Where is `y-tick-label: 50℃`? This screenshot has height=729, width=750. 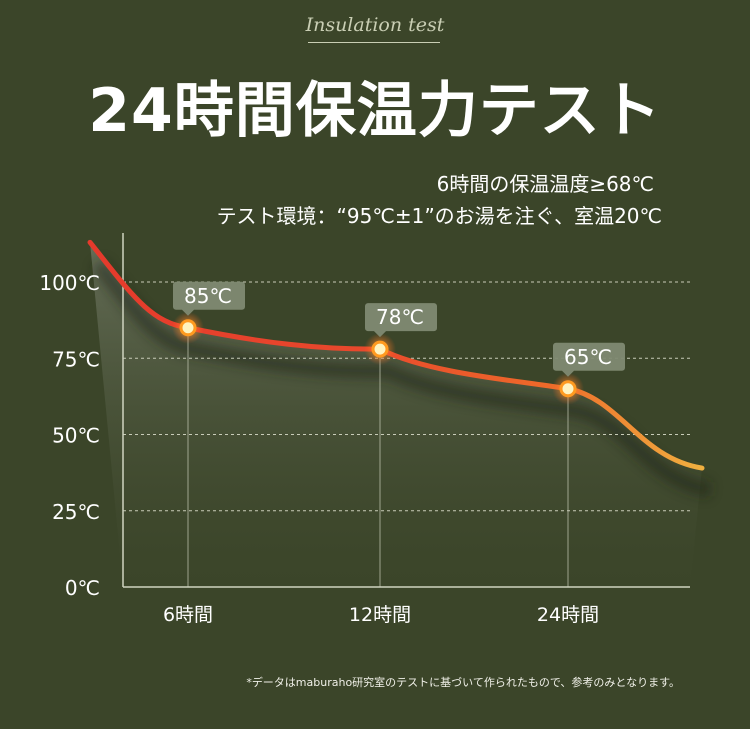
y-tick-label: 50℃ is located at coordinates (76, 436).